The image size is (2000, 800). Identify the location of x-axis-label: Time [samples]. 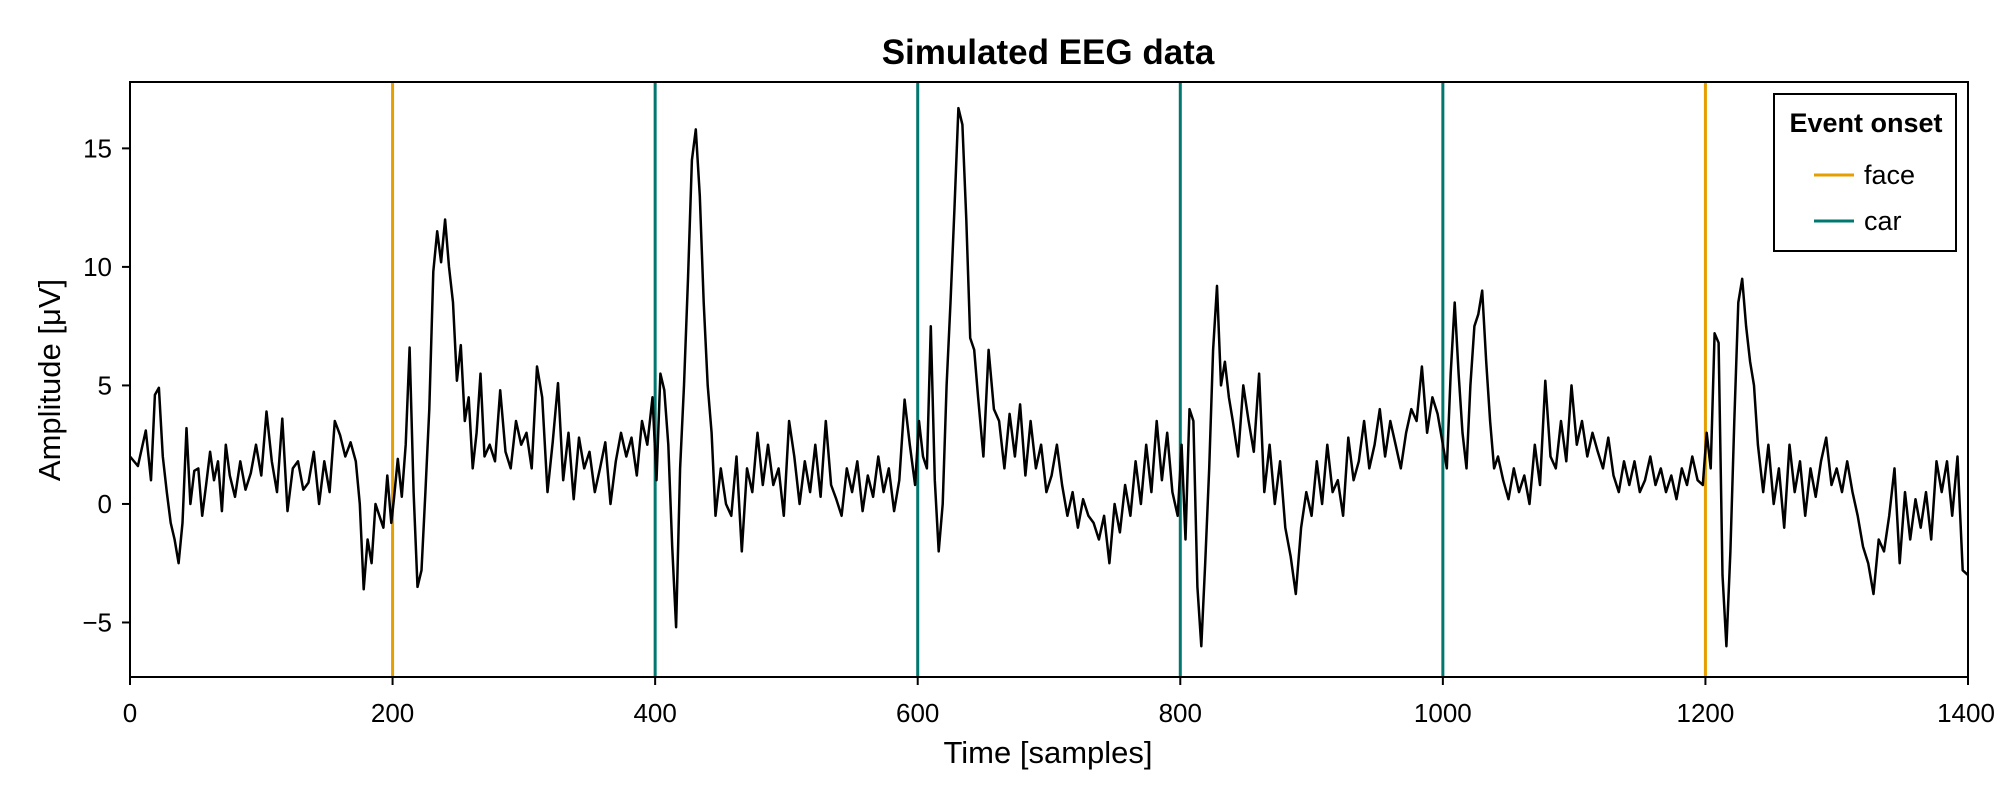
(1047, 752).